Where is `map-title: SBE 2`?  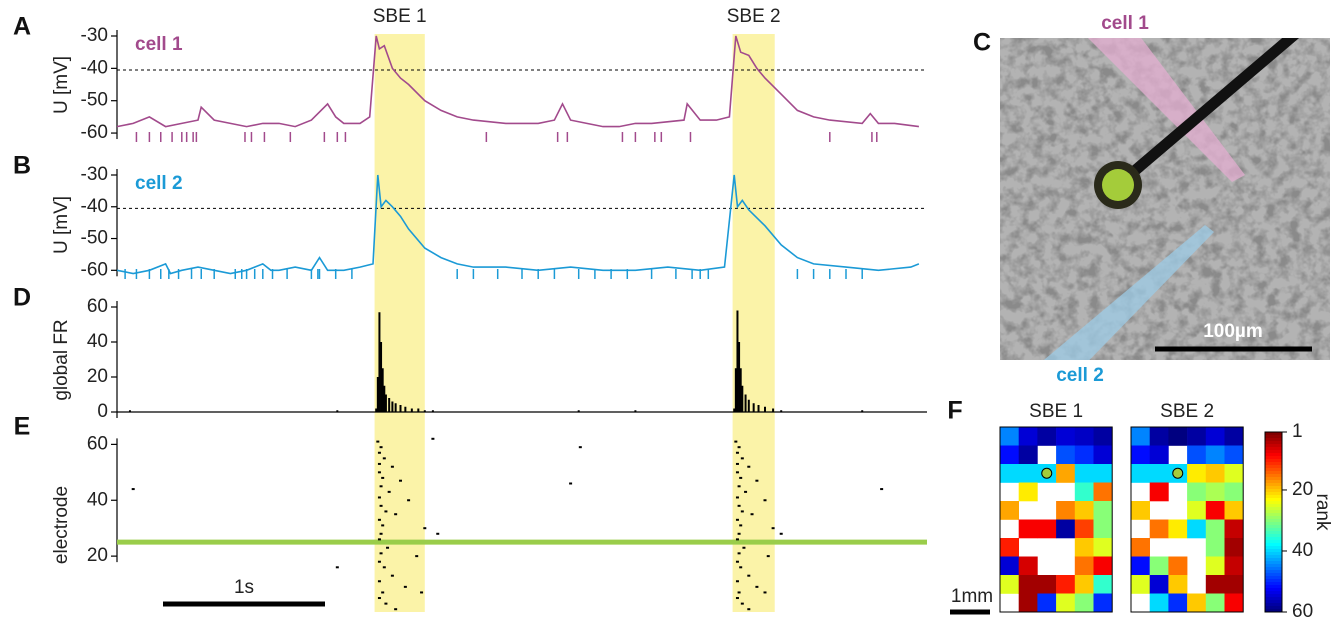 map-title: SBE 2 is located at coordinates (1187, 411).